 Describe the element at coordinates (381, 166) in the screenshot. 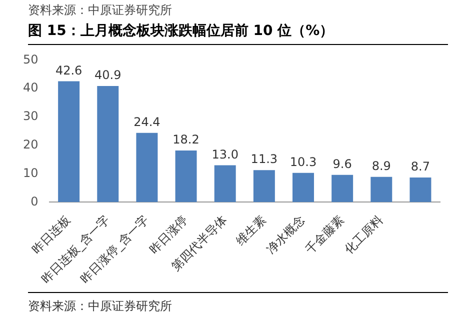

I see `data-label: 8.9` at that location.